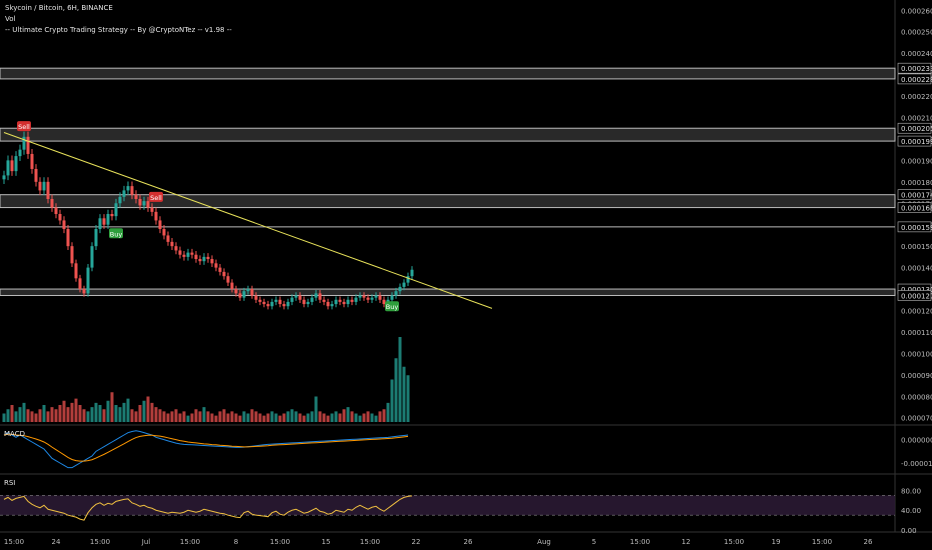  Describe the element at coordinates (416, 542) in the screenshot. I see `time-tick-label: 22` at that location.